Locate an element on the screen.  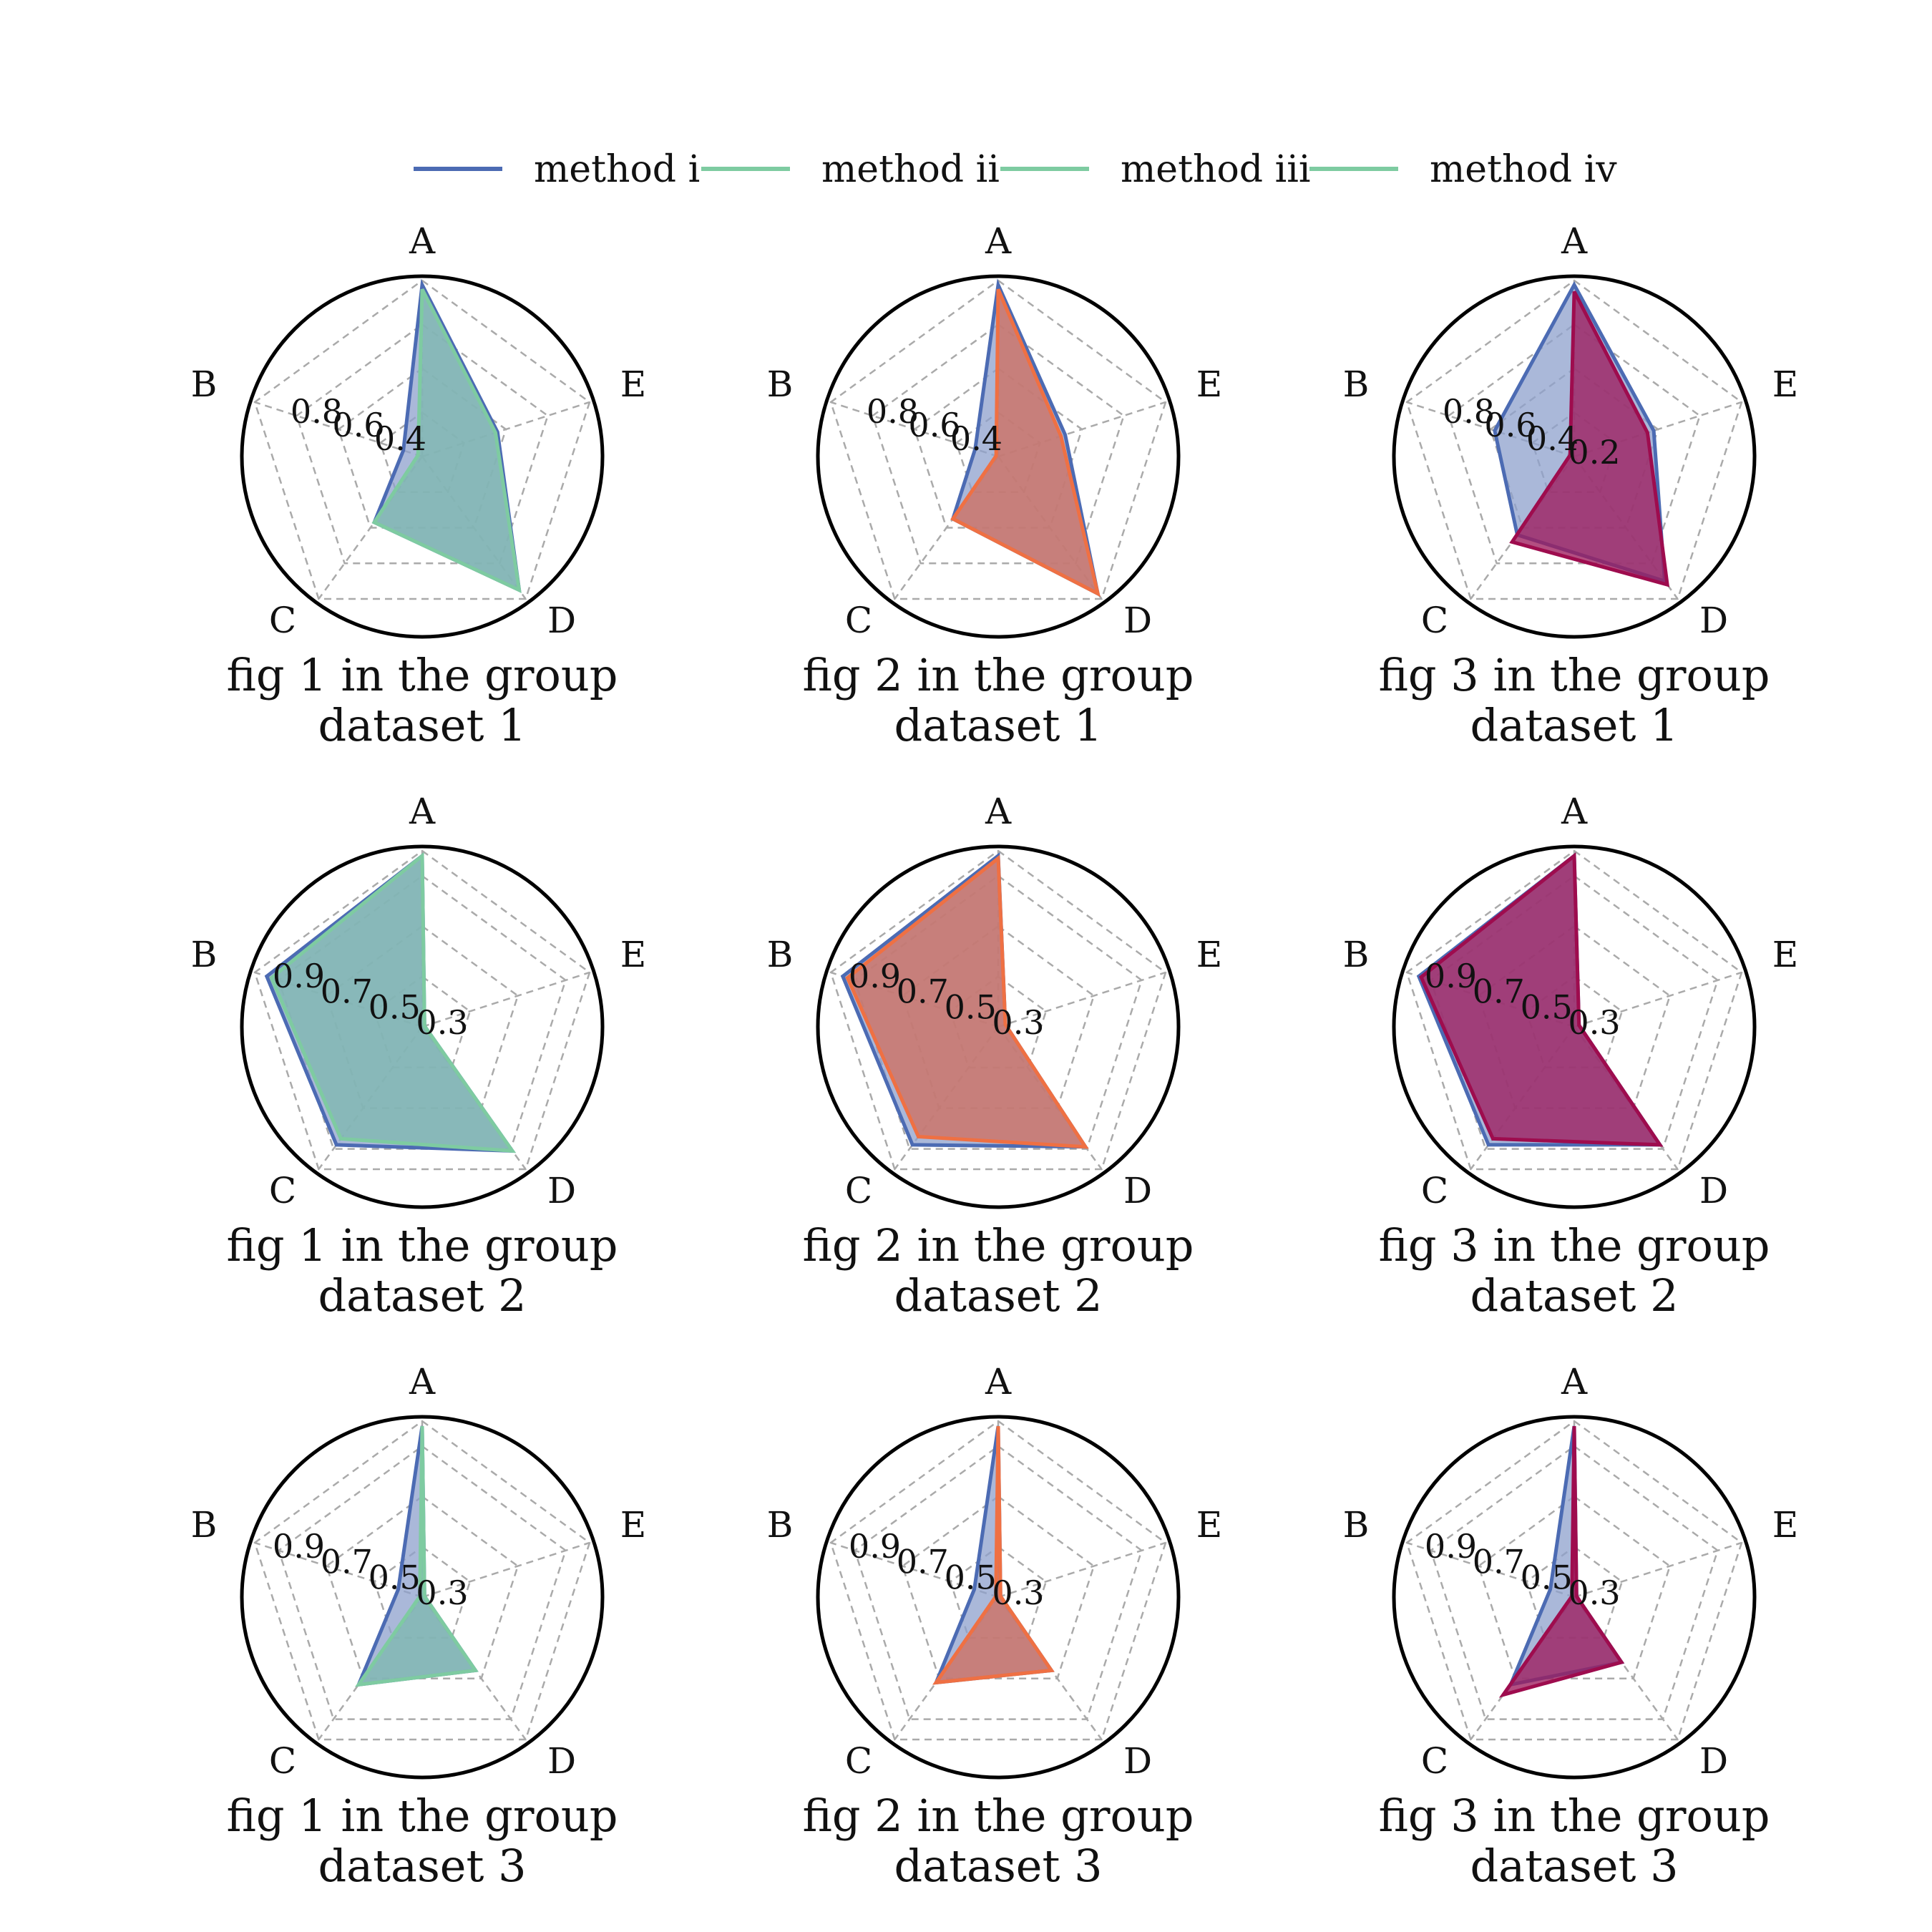
panel-dataset-label: dataset 1 is located at coordinates (422, 725).